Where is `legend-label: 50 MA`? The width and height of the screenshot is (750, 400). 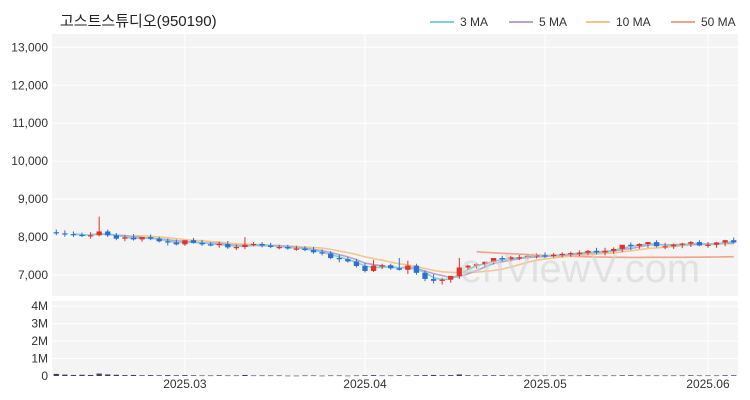 legend-label: 50 MA is located at coordinates (718, 22).